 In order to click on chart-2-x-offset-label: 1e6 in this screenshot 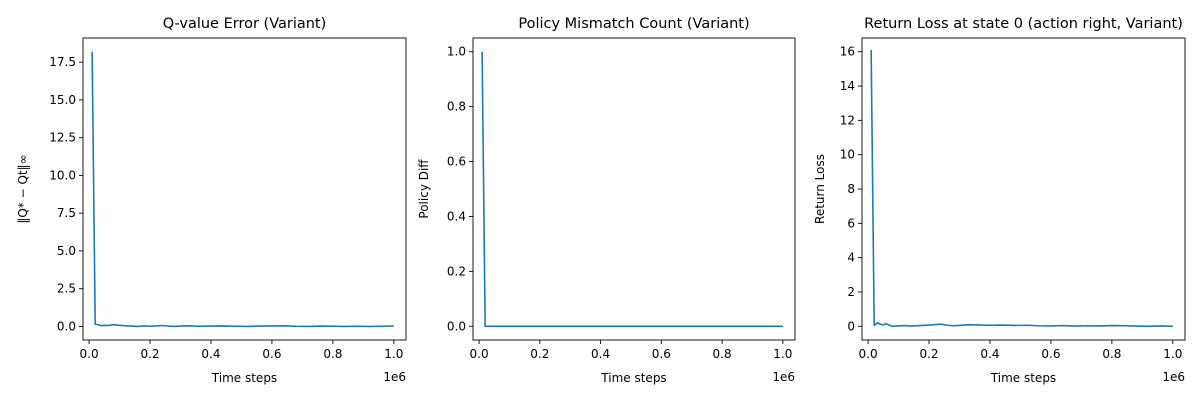, I will do `click(783, 377)`.